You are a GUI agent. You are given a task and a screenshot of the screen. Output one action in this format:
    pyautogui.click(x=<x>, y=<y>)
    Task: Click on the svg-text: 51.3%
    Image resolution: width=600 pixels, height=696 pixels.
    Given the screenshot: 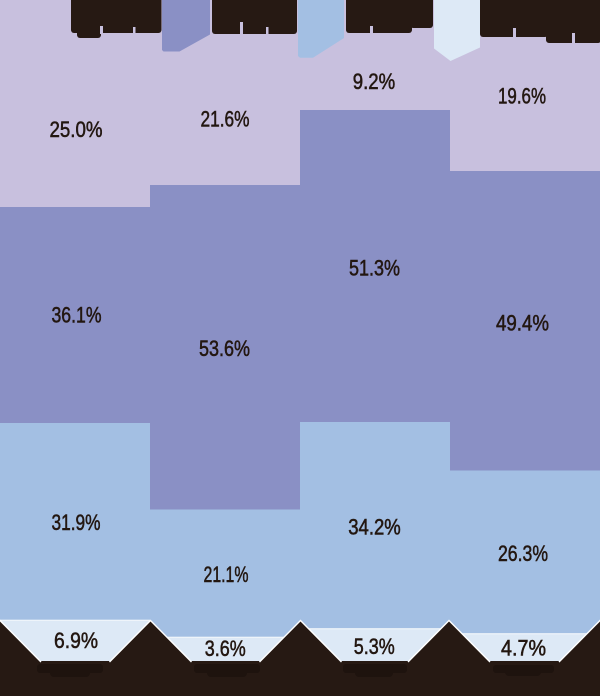 What is the action you would take?
    pyautogui.click(x=374, y=268)
    